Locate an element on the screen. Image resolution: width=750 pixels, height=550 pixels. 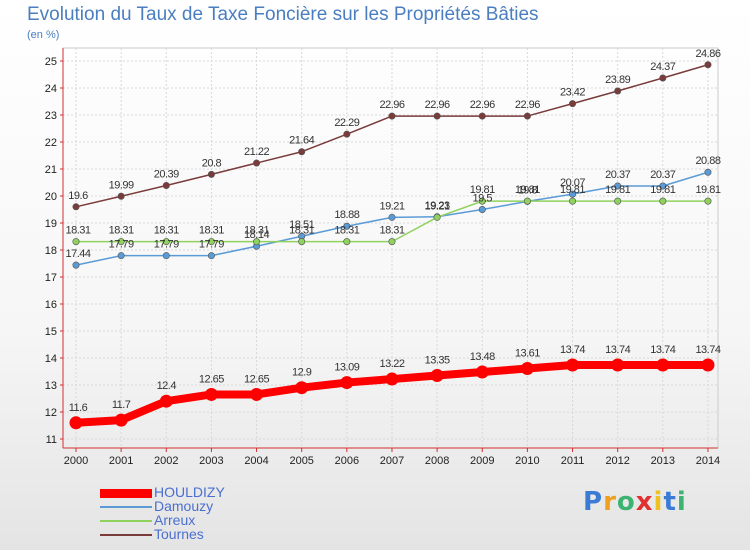
series-tournes-data-label: 24.37 is located at coordinates (662, 67).